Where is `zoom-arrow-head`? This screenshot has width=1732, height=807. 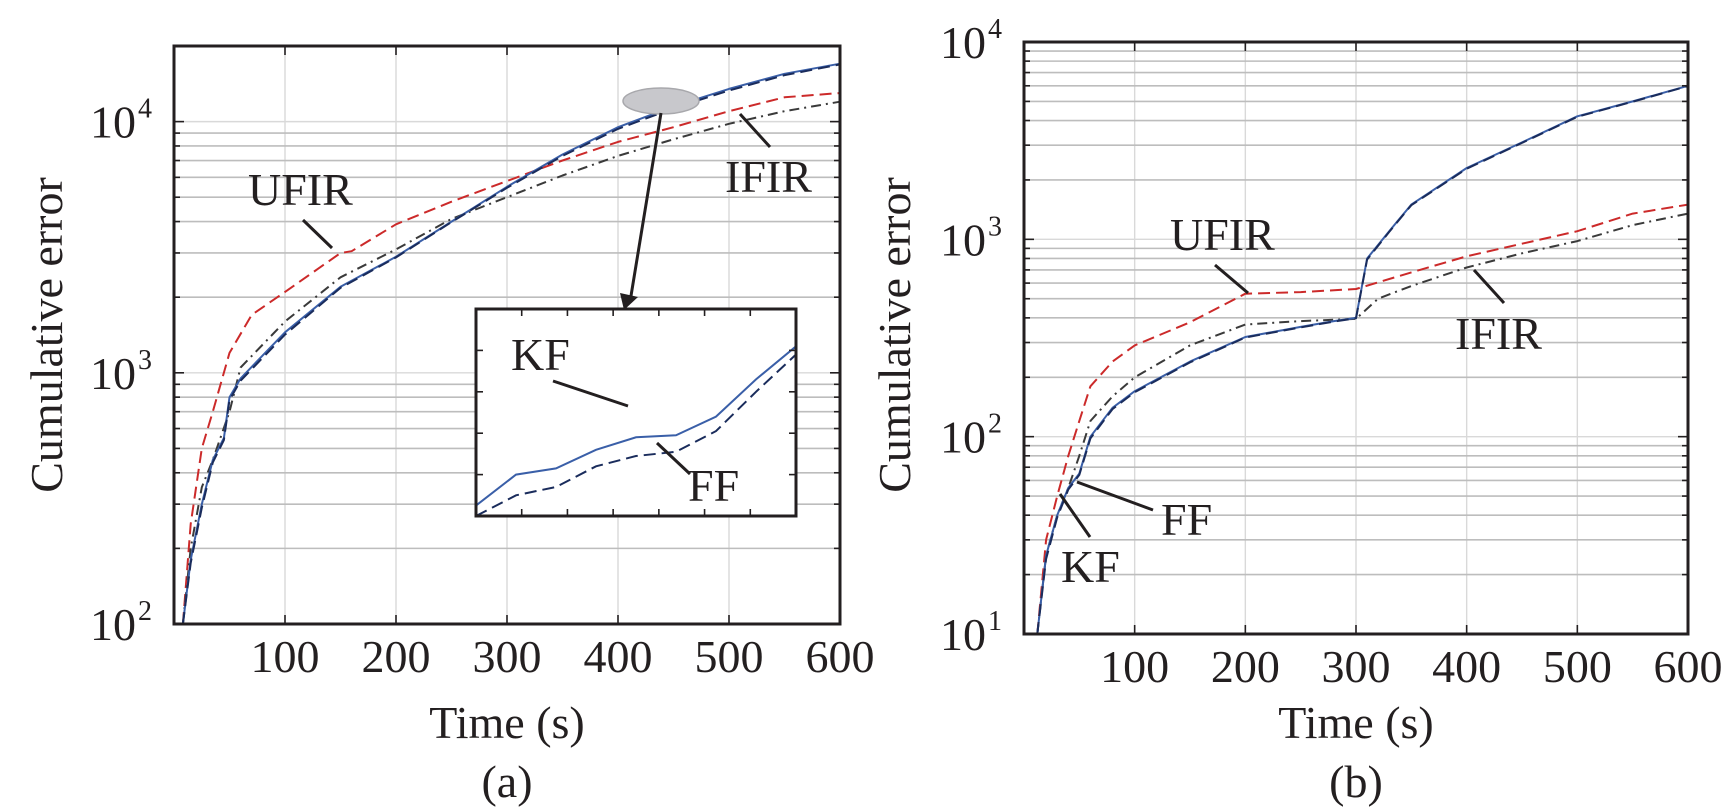
zoom-arrow-head is located at coordinates (629, 301).